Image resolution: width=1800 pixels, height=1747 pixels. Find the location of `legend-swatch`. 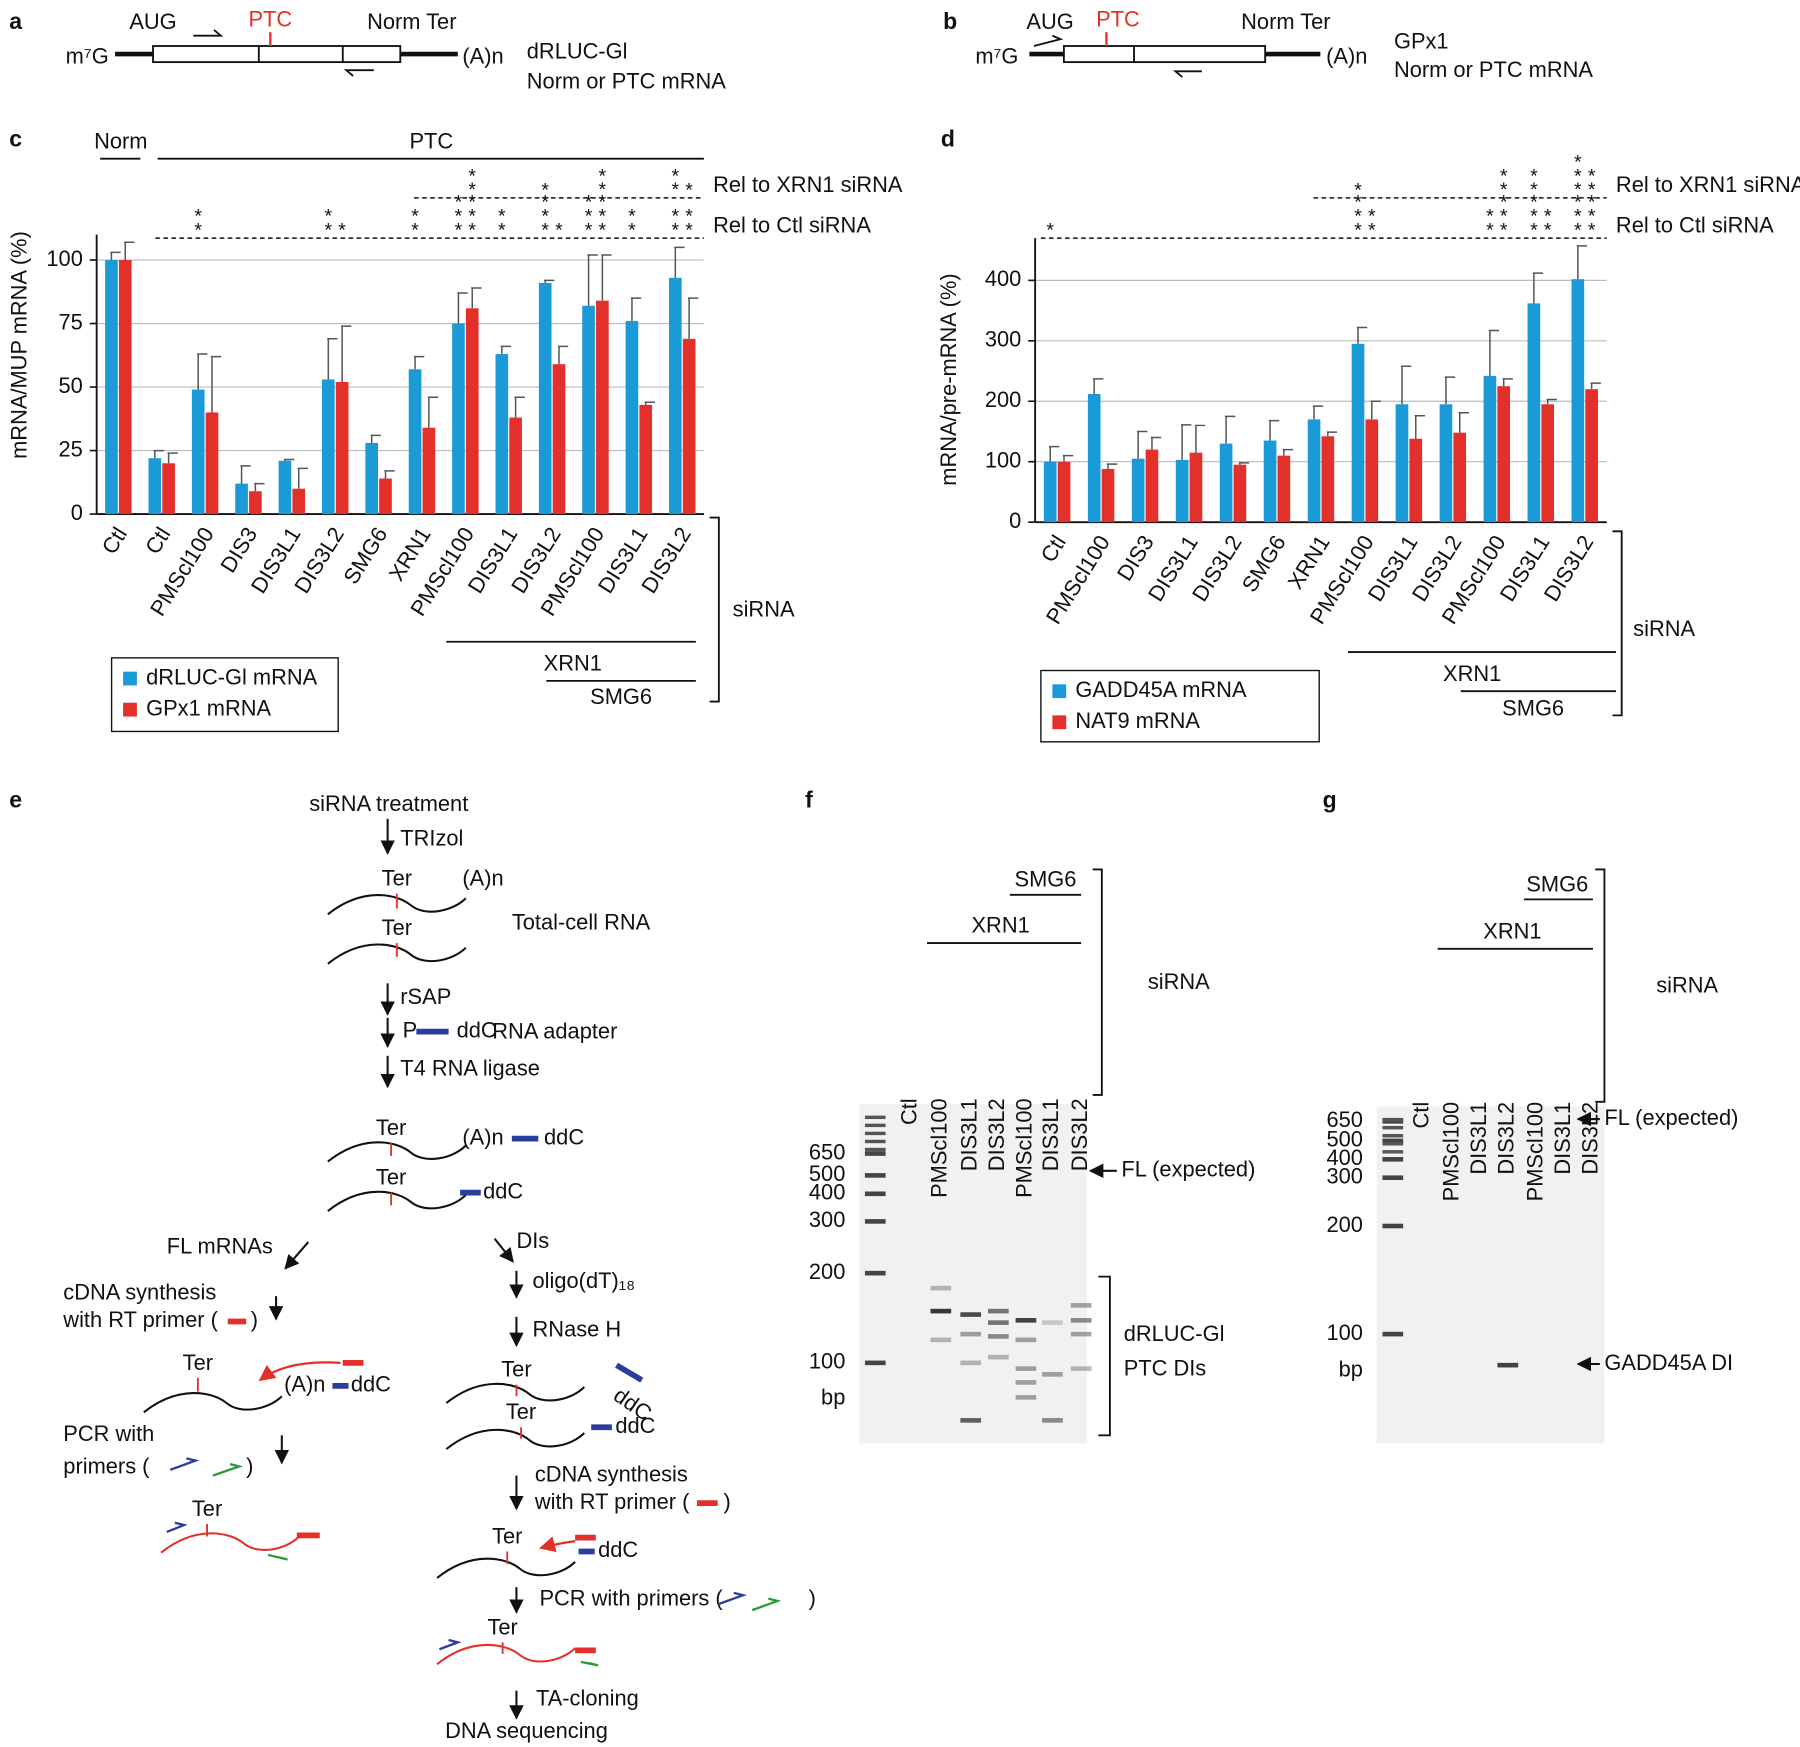

legend-swatch is located at coordinates (1059, 722).